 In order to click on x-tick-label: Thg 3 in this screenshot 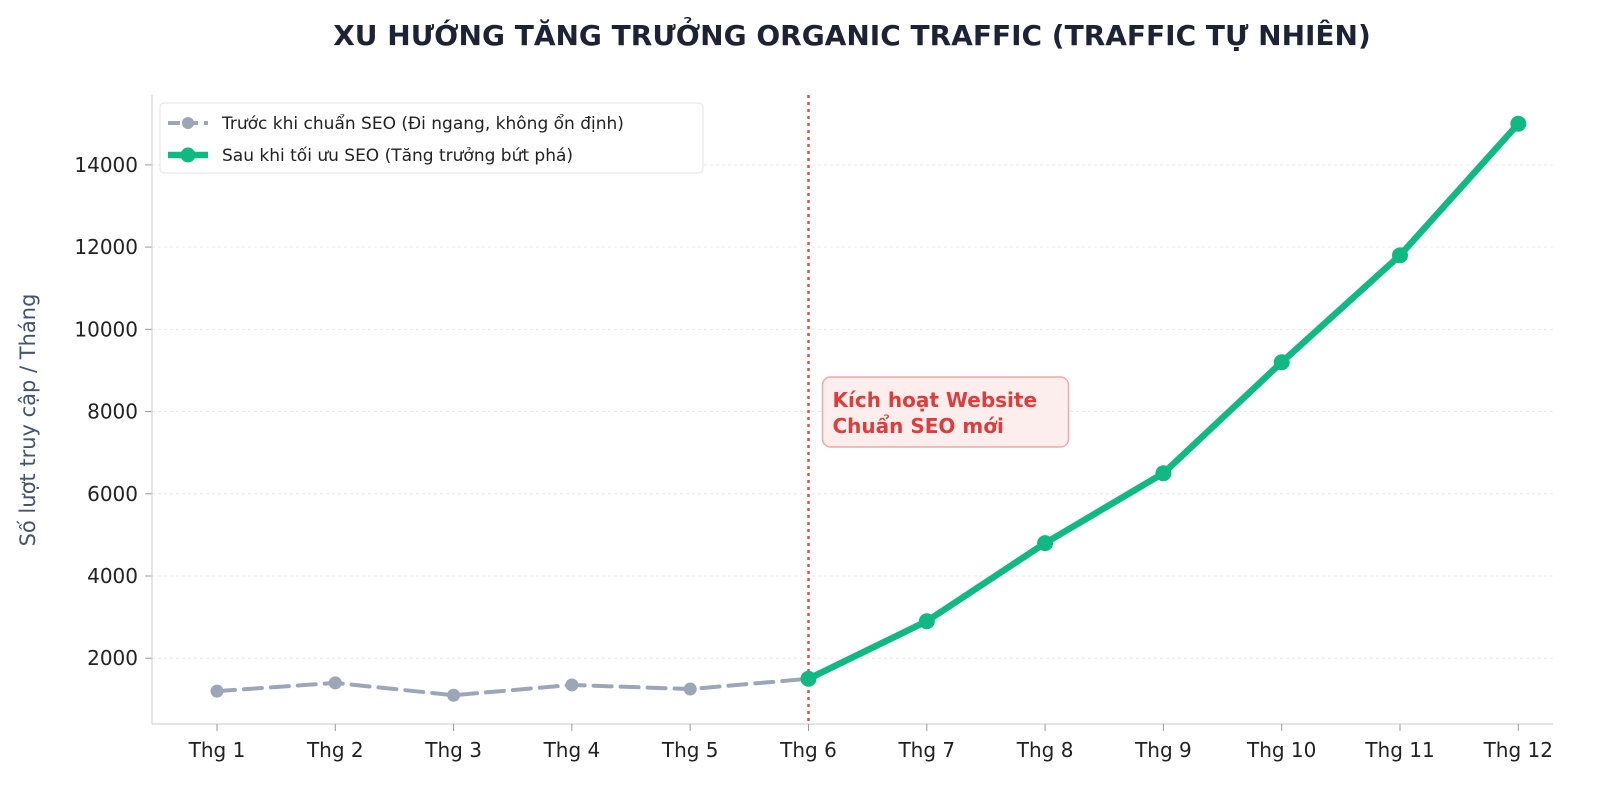, I will do `click(453, 750)`.